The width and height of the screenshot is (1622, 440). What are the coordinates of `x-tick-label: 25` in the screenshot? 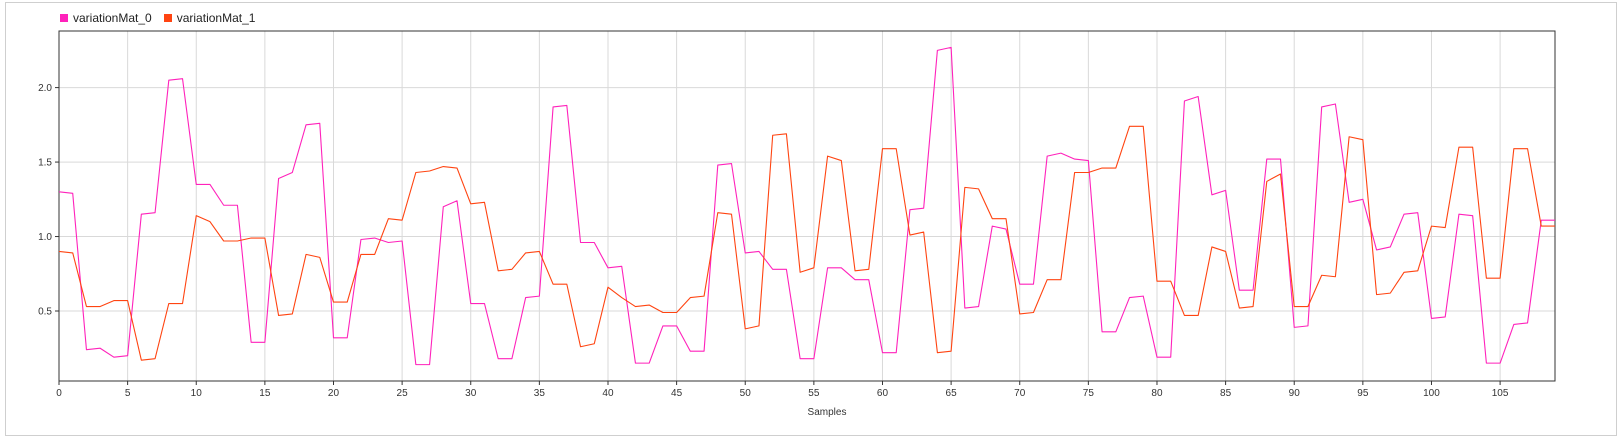 It's located at (403, 393).